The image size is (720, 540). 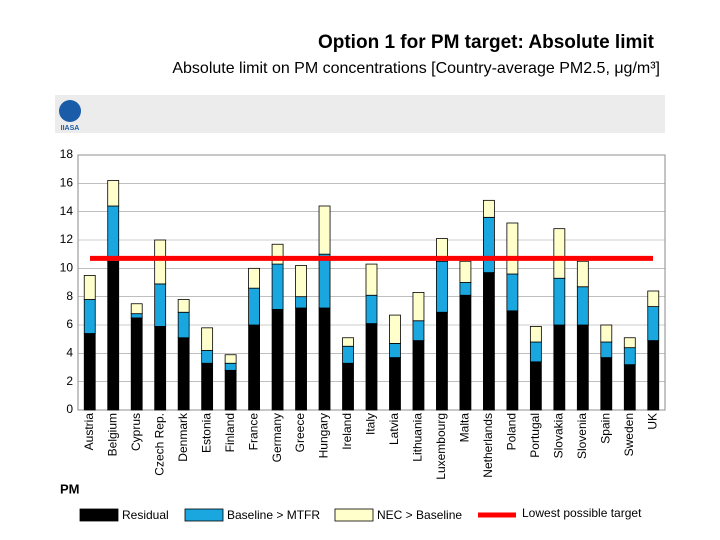 What do you see at coordinates (559, 436) in the screenshot?
I see `x-tick-label: Slovakia` at bounding box center [559, 436].